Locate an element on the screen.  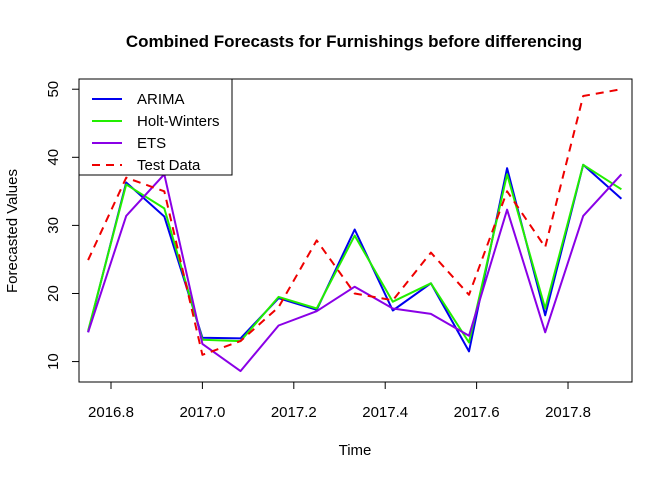
y-tick-label: 50 is located at coordinates (53, 89).